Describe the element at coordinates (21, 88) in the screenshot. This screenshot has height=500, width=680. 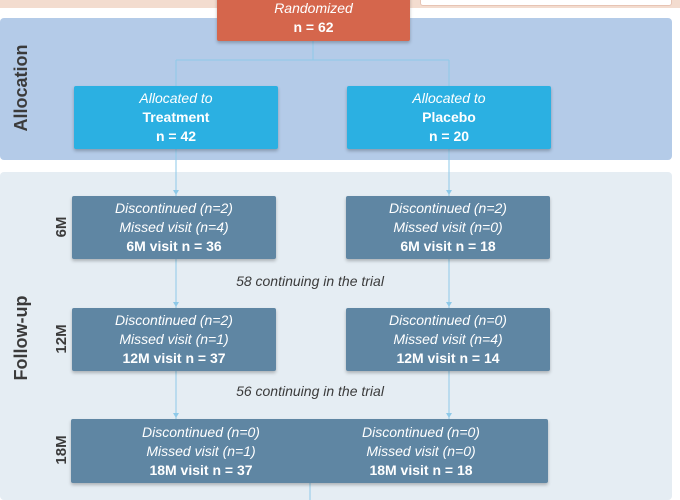
I see `phase-label-allocation: Allocation` at that location.